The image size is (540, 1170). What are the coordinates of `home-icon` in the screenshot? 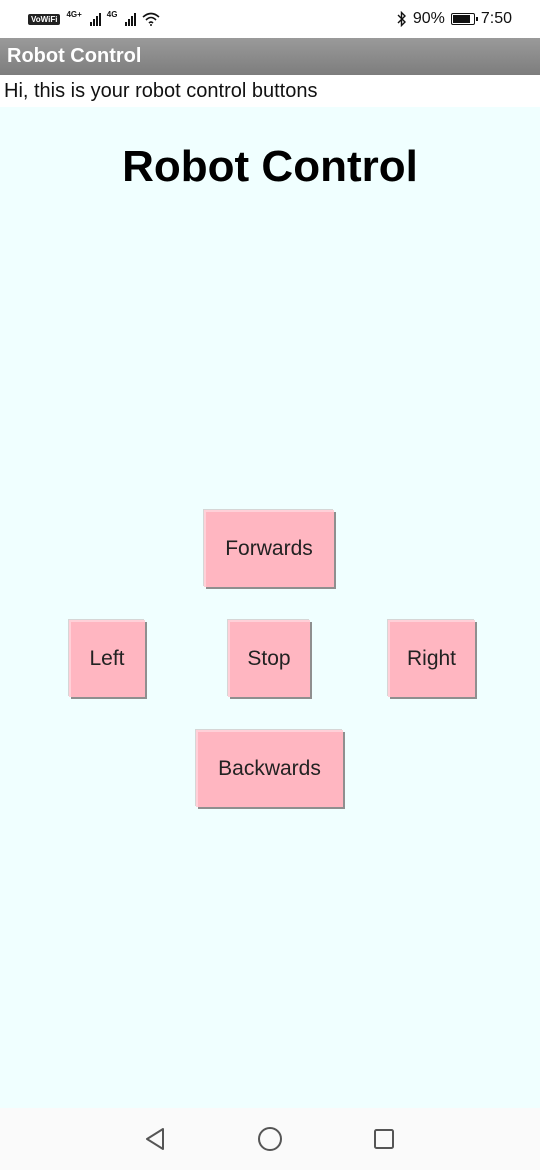 It's located at (270, 1139).